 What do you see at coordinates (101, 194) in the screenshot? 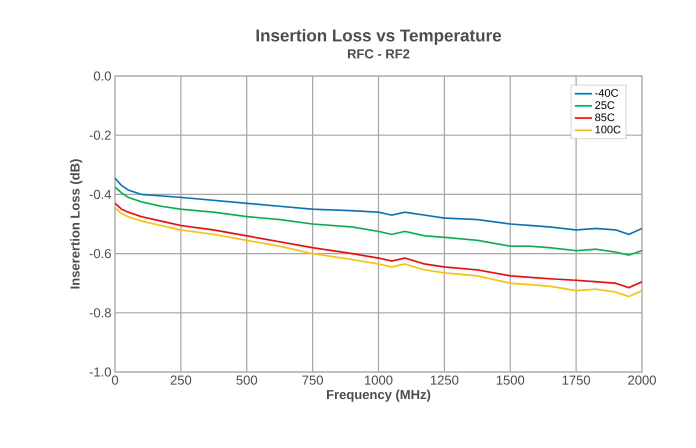
I see `y-tick-label: -0.4` at bounding box center [101, 194].